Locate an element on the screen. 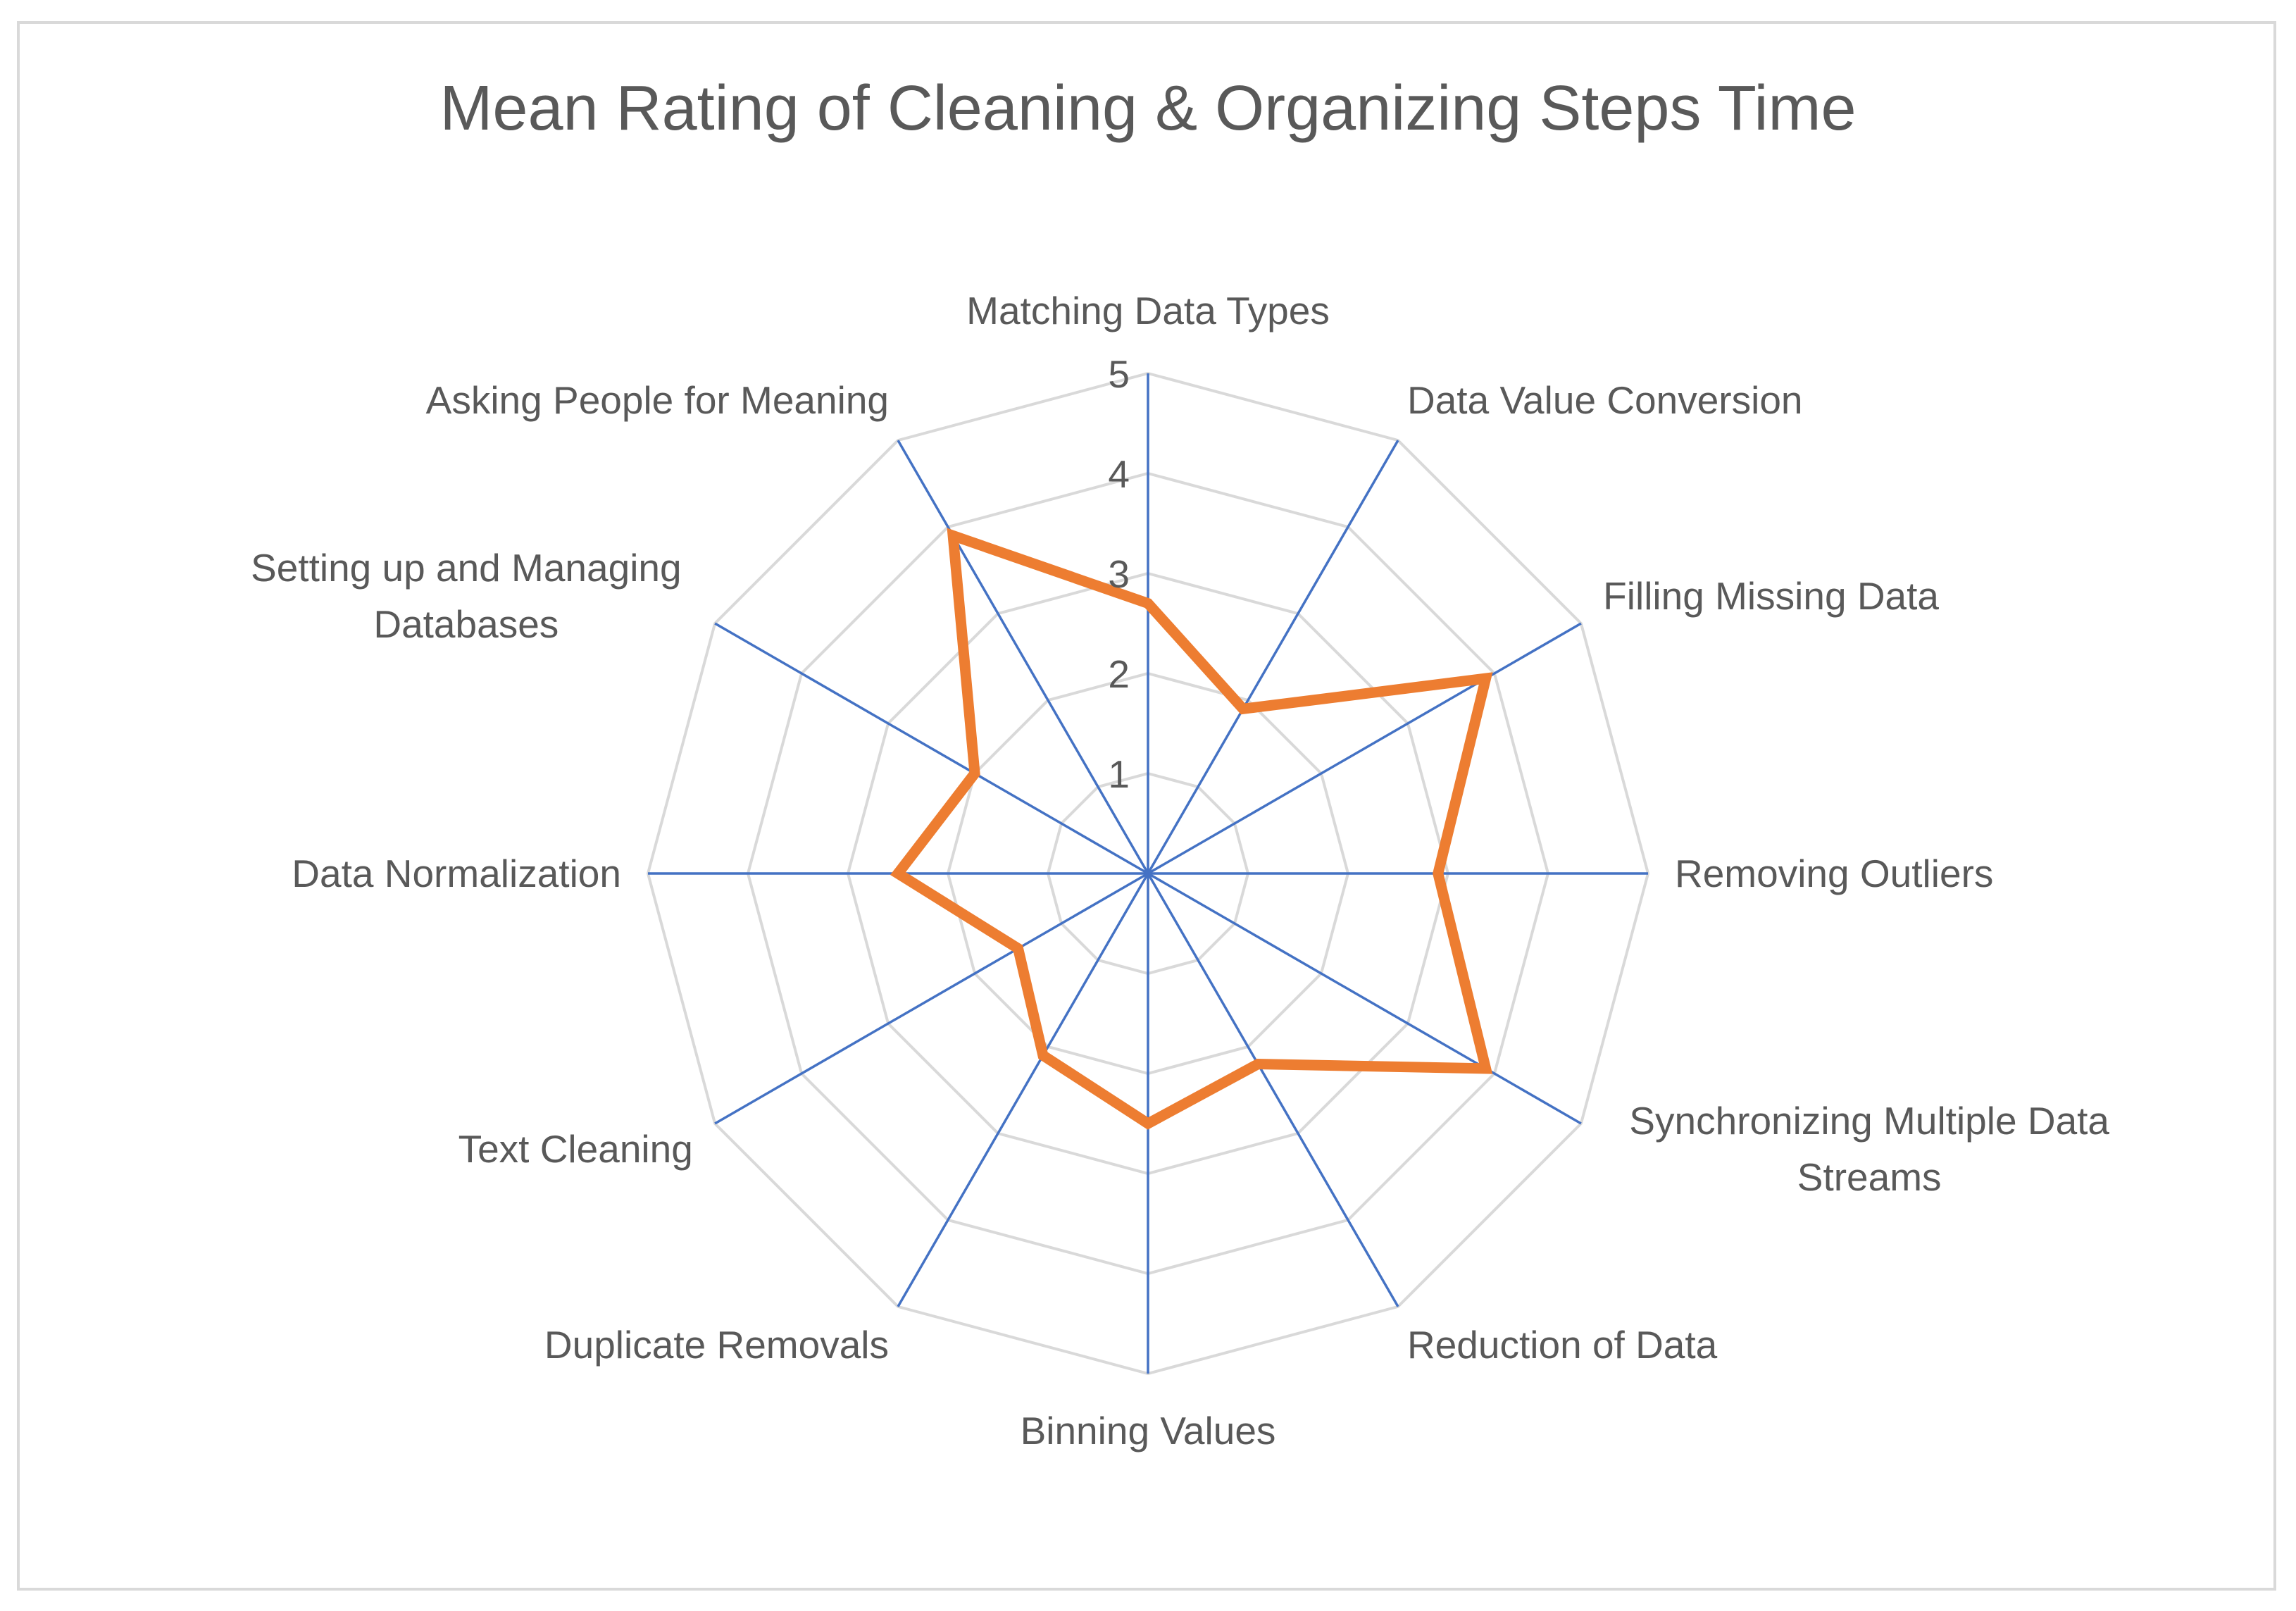 The height and width of the screenshot is (1611, 2296). category-label-line: Removing Outliers is located at coordinates (1834, 873).